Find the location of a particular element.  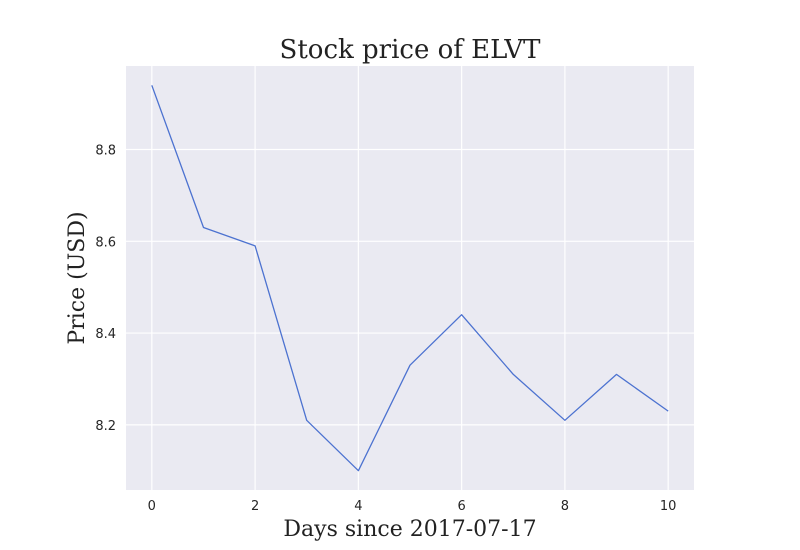

x-tick-label: 2 is located at coordinates (255, 506).